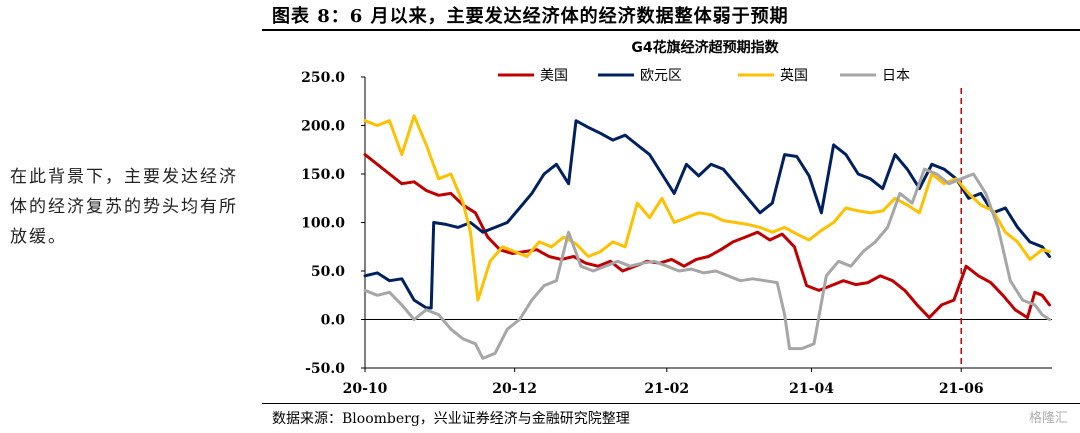 The height and width of the screenshot is (433, 1080). Describe the element at coordinates (323, 127) in the screenshot. I see `y-tick-label: 200.0` at that location.